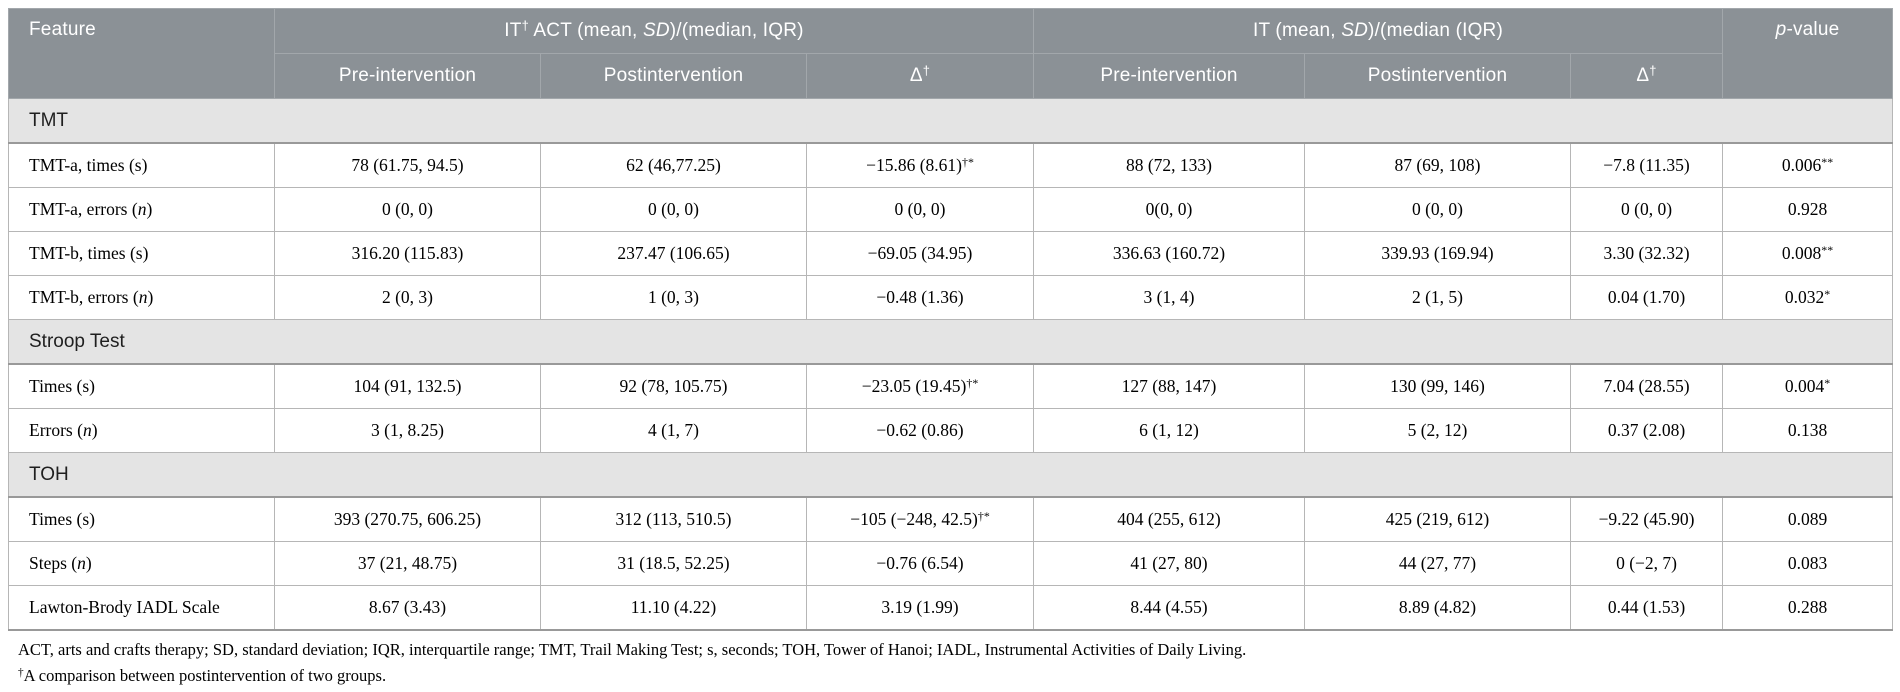  Describe the element at coordinates (1169, 430) in the screenshot. I see `data-cell: 6 (1, 12)` at that location.